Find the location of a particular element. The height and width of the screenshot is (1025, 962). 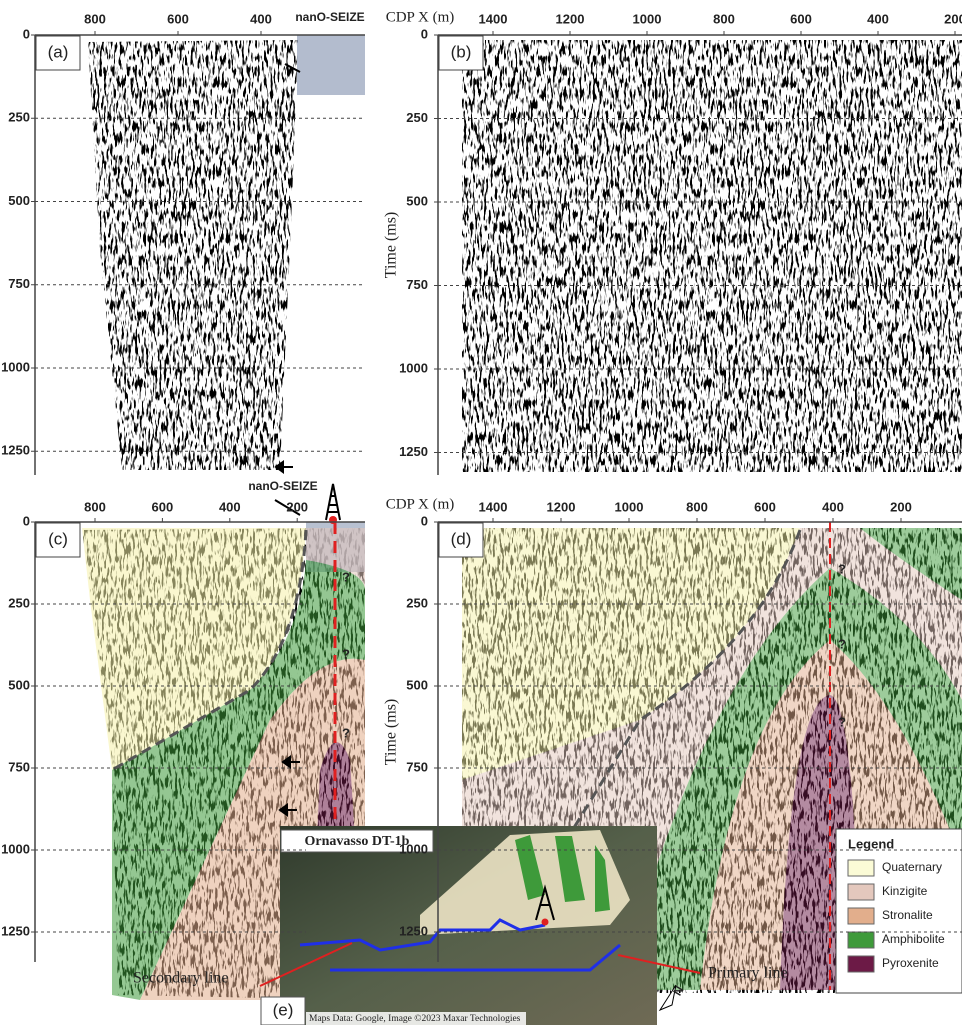

legend-title: Legend is located at coordinates (871, 843).